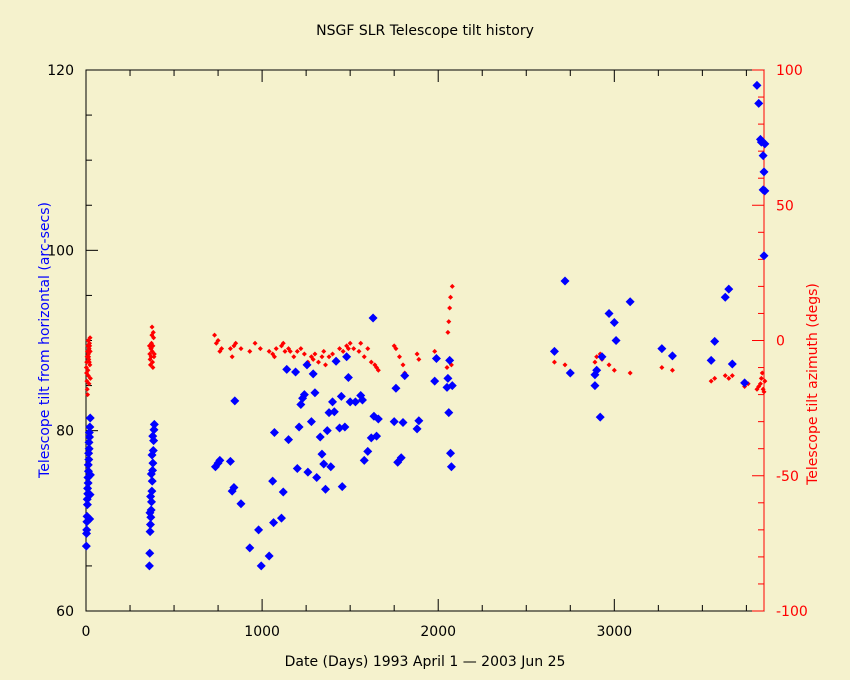 The image size is (850, 680). What do you see at coordinates (425, 31) in the screenshot?
I see `chart-title: NSGF SLR Telescope tilt history` at bounding box center [425, 31].